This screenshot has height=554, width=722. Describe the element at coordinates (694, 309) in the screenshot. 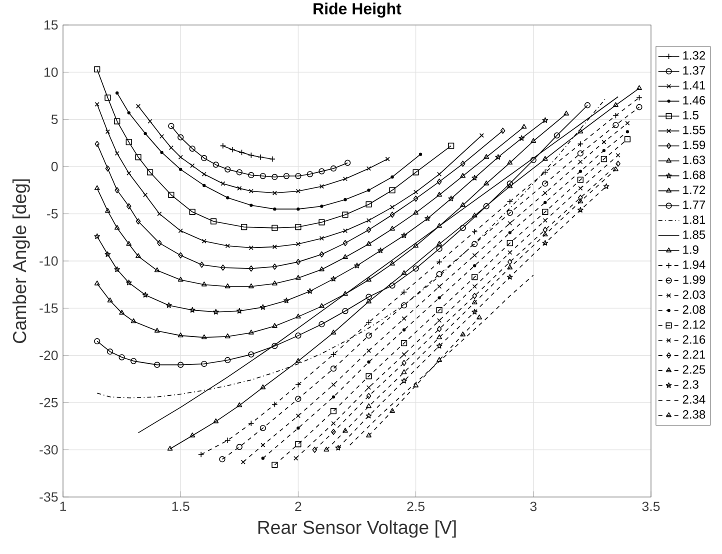

I see `legend-label: 2.08` at that location.